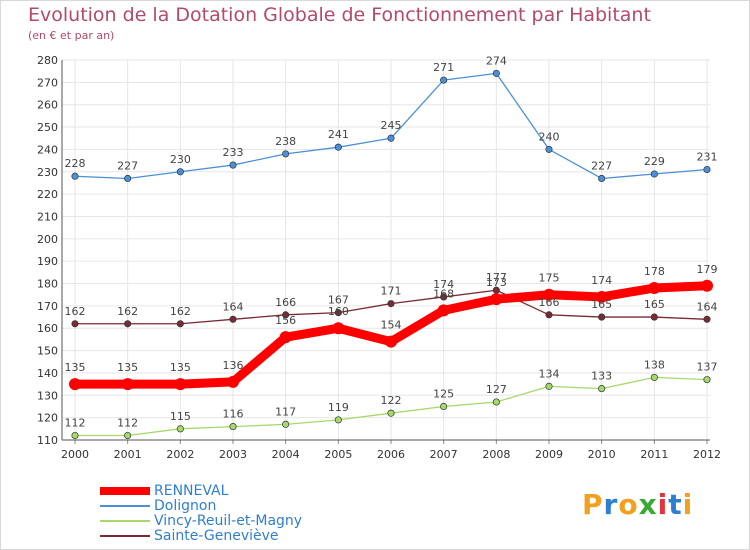  What do you see at coordinates (707, 367) in the screenshot?
I see `data-label: 137` at bounding box center [707, 367].